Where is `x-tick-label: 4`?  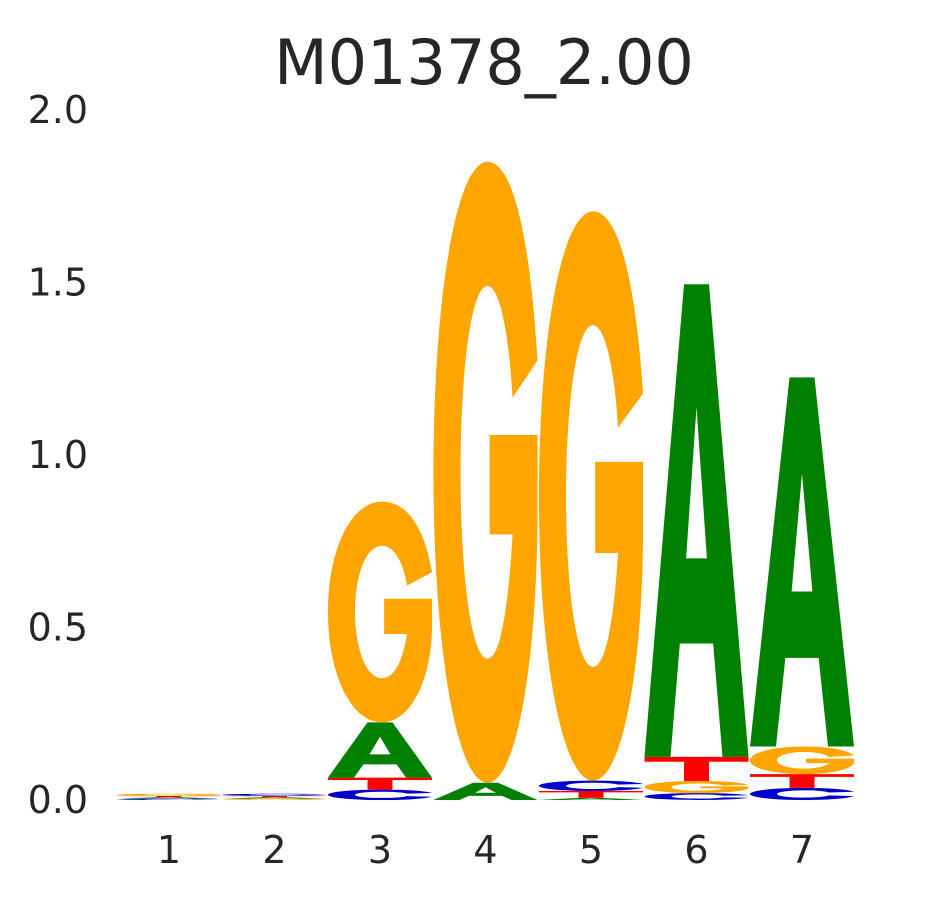
x-tick-label: 4 is located at coordinates (485, 850).